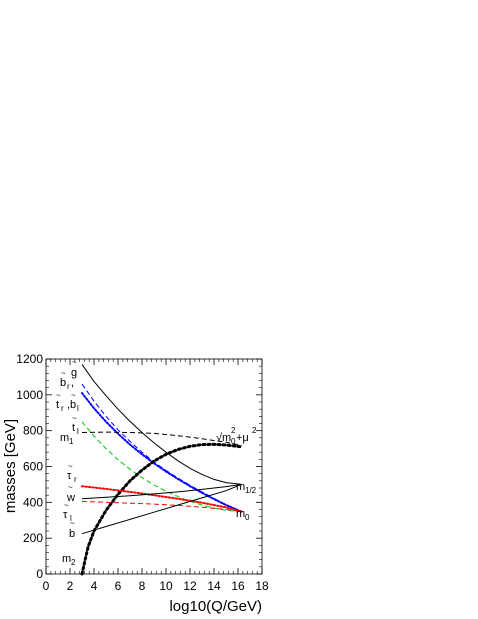 This screenshot has width=478, height=619. Describe the element at coordinates (71, 441) in the screenshot. I see `svg-text: 1` at that location.